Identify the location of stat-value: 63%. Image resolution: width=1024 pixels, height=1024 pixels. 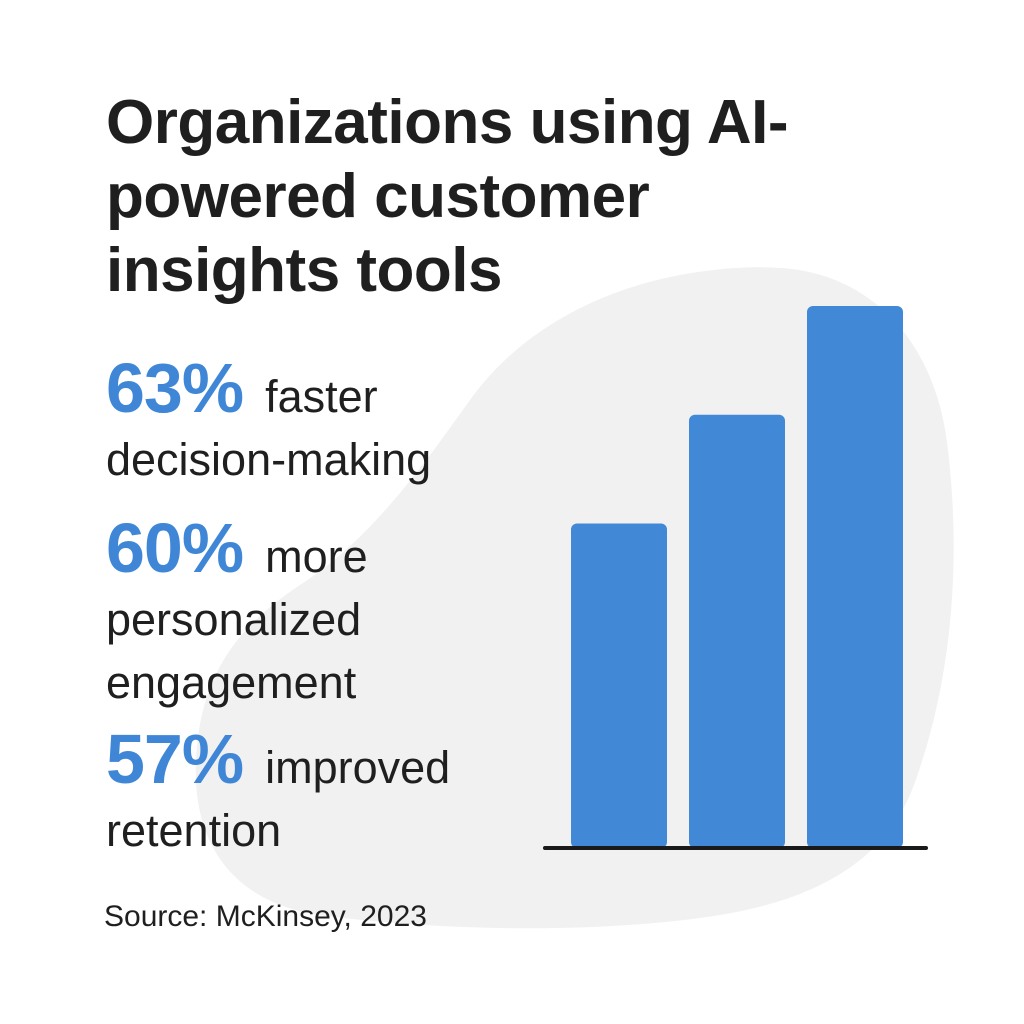
(175, 388).